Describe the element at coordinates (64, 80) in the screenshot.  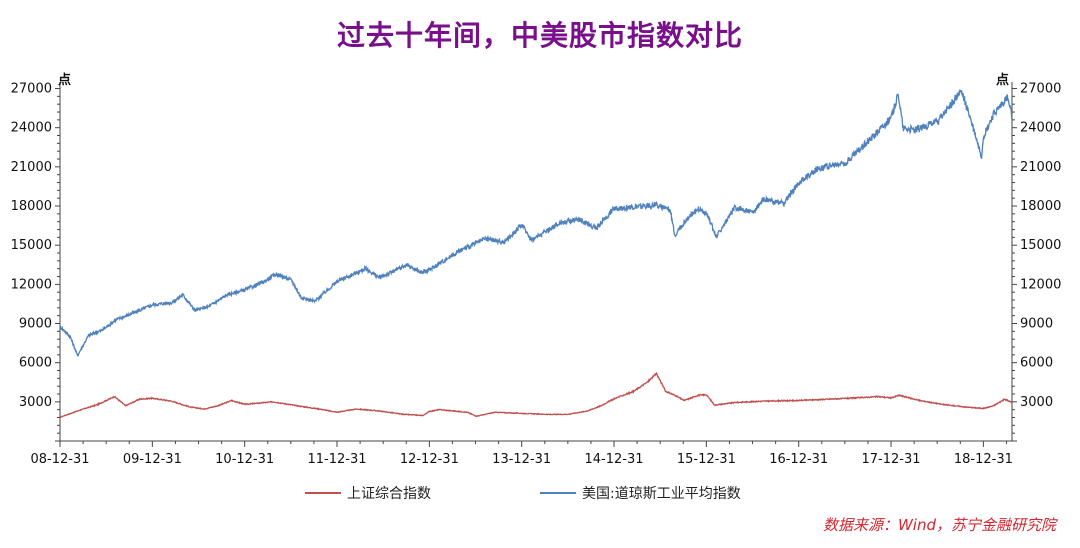
I see `left-y-unit: 点` at that location.